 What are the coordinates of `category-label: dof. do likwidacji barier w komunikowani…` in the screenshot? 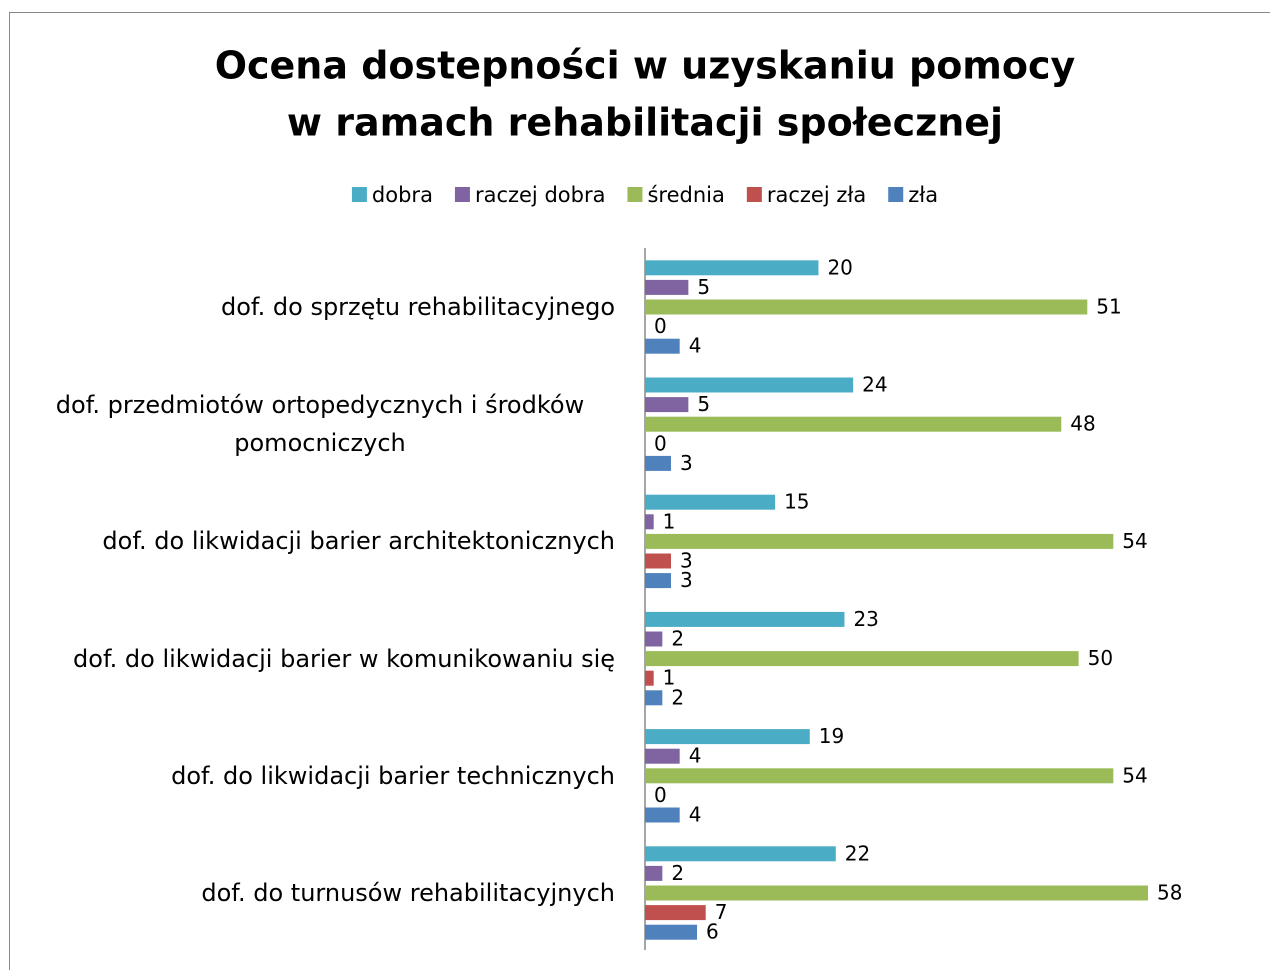 It's located at (344, 658).